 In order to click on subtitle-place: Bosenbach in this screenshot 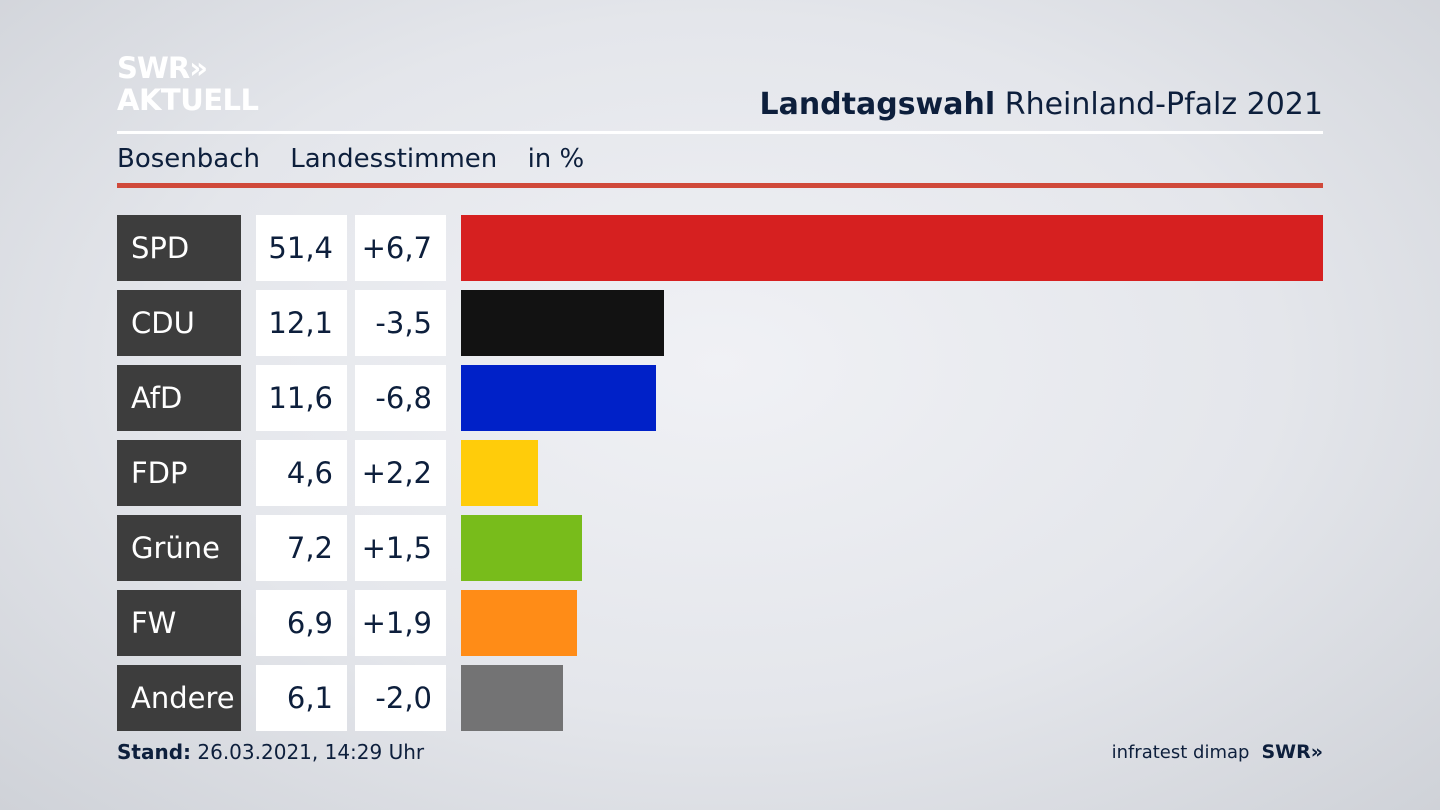, I will do `click(188, 159)`.